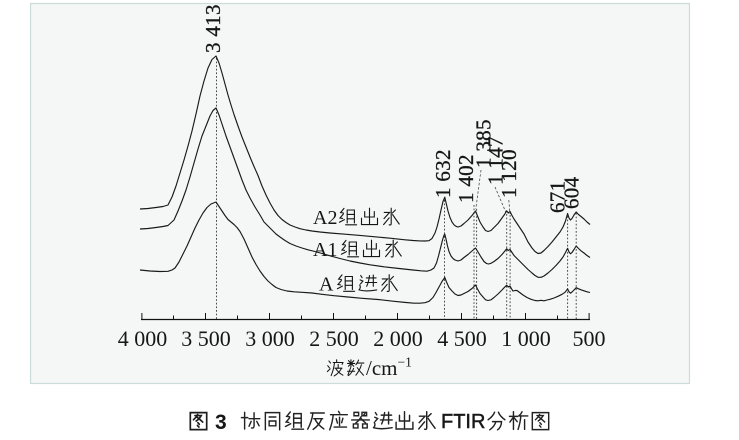  I want to click on svg-text: 1 385, so click(484, 143).